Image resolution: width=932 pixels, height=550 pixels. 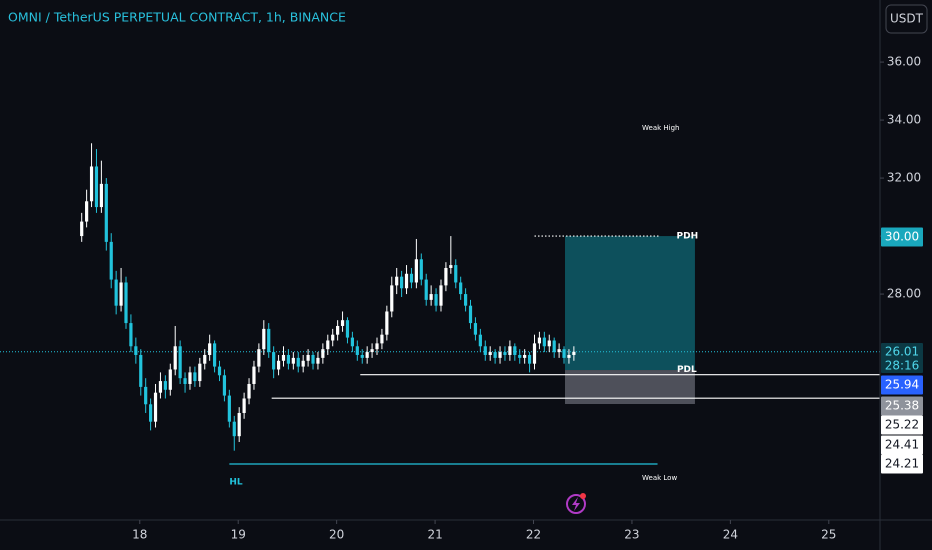 What do you see at coordinates (139, 535) in the screenshot?
I see `x-tick-label: 18` at bounding box center [139, 535].